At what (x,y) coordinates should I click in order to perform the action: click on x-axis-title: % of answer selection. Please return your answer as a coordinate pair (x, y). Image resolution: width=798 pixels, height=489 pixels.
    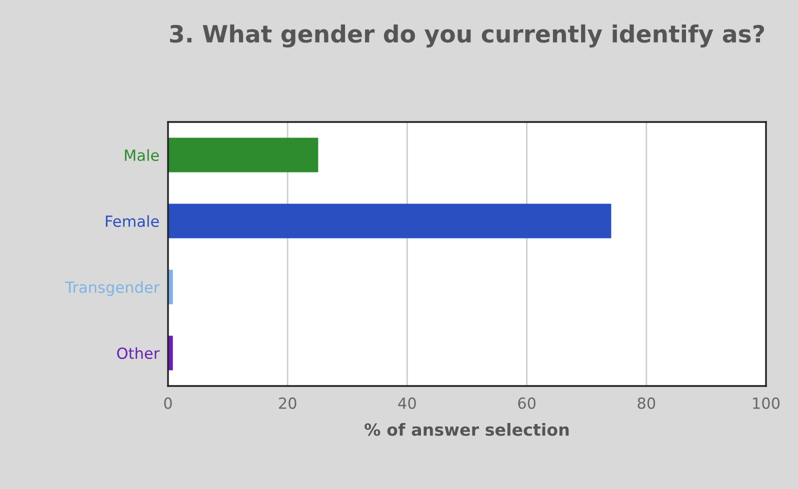
    Looking at the image, I should click on (466, 429).